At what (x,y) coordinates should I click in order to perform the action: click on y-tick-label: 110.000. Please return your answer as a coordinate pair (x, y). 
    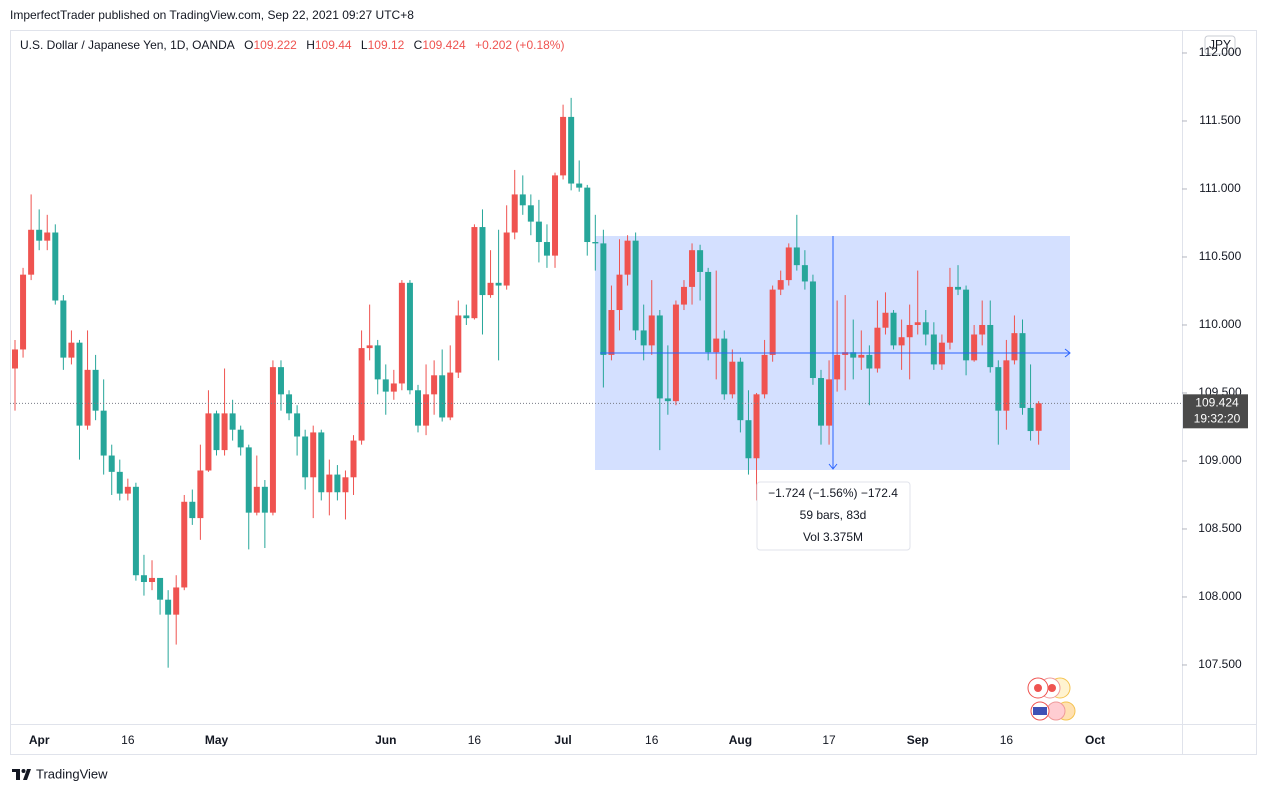
    Looking at the image, I should click on (1220, 324).